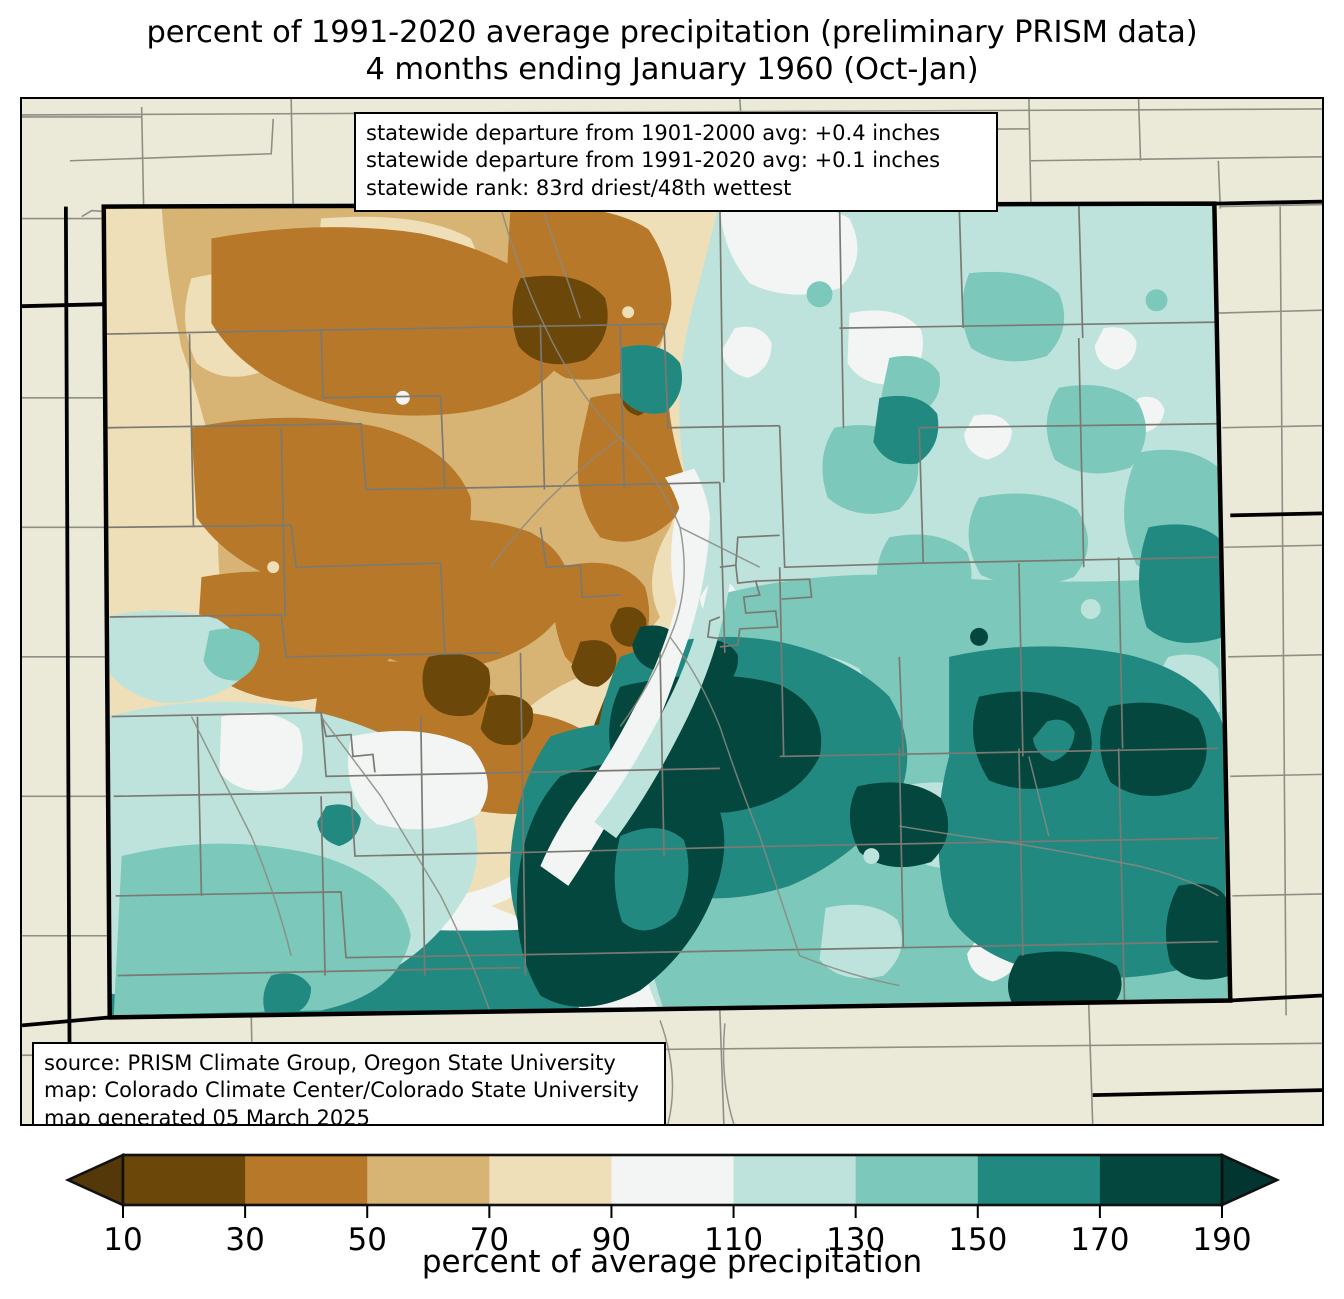 The width and height of the screenshot is (1344, 1299). What do you see at coordinates (560, 320) in the screenshot?
I see `contour-band-10-30-a` at bounding box center [560, 320].